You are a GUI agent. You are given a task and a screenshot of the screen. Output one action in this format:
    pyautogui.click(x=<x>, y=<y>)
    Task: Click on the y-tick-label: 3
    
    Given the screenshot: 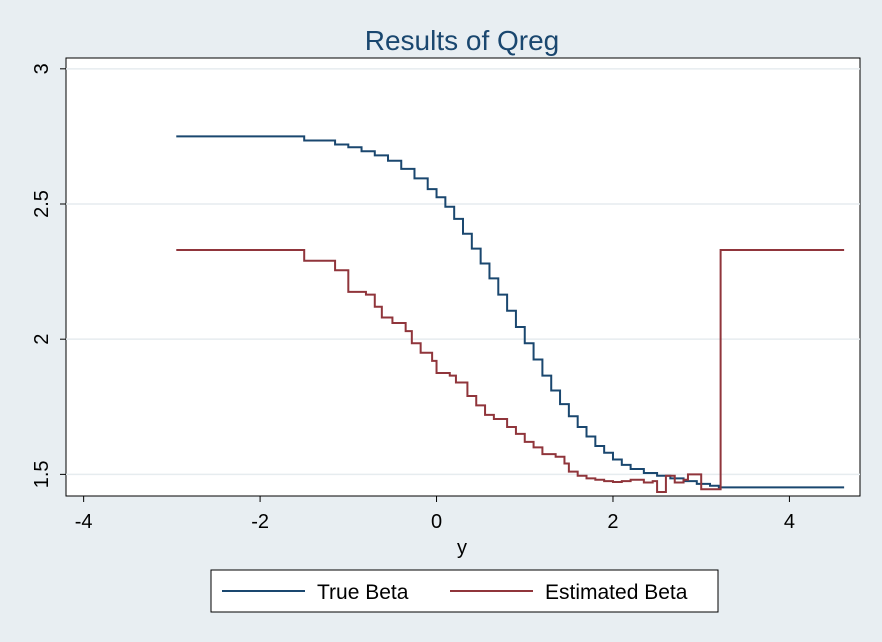 What is the action you would take?
    pyautogui.click(x=42, y=68)
    